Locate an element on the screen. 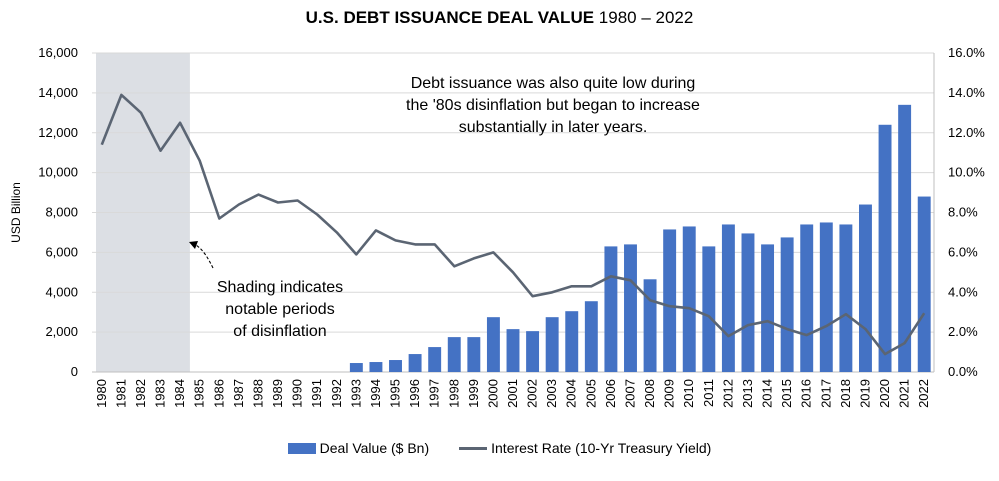 The image size is (999, 481). bar-2007 is located at coordinates (630, 308).